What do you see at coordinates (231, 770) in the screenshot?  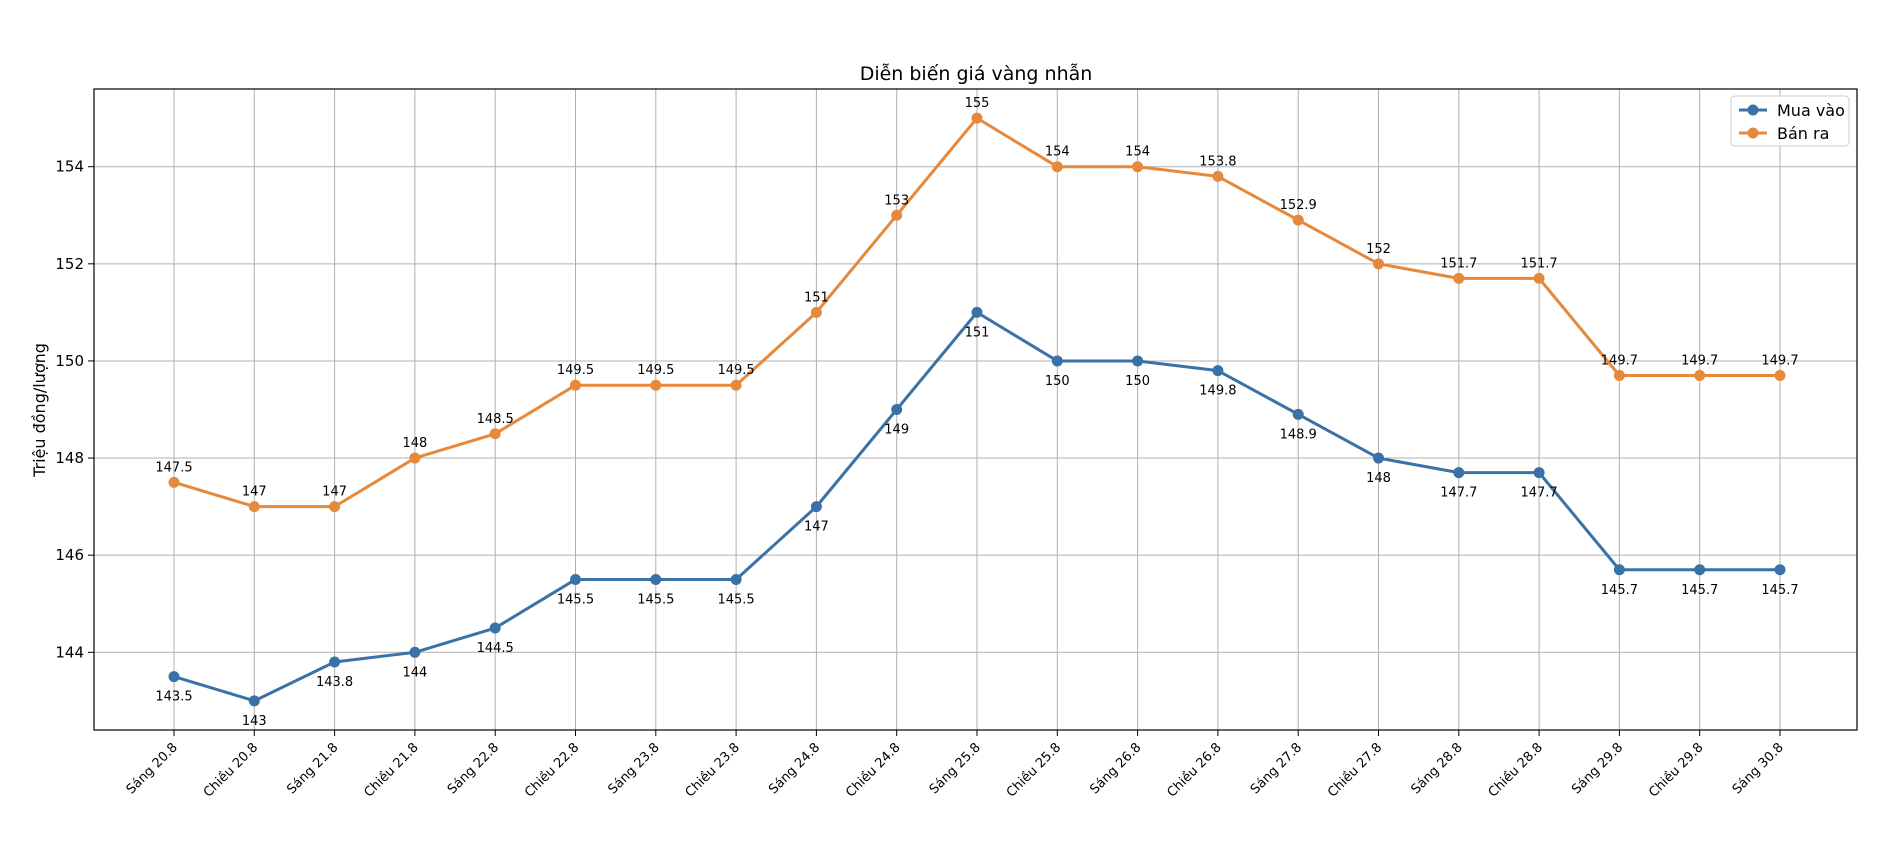 I see `x-tick-label: Chiều 20.8` at bounding box center [231, 770].